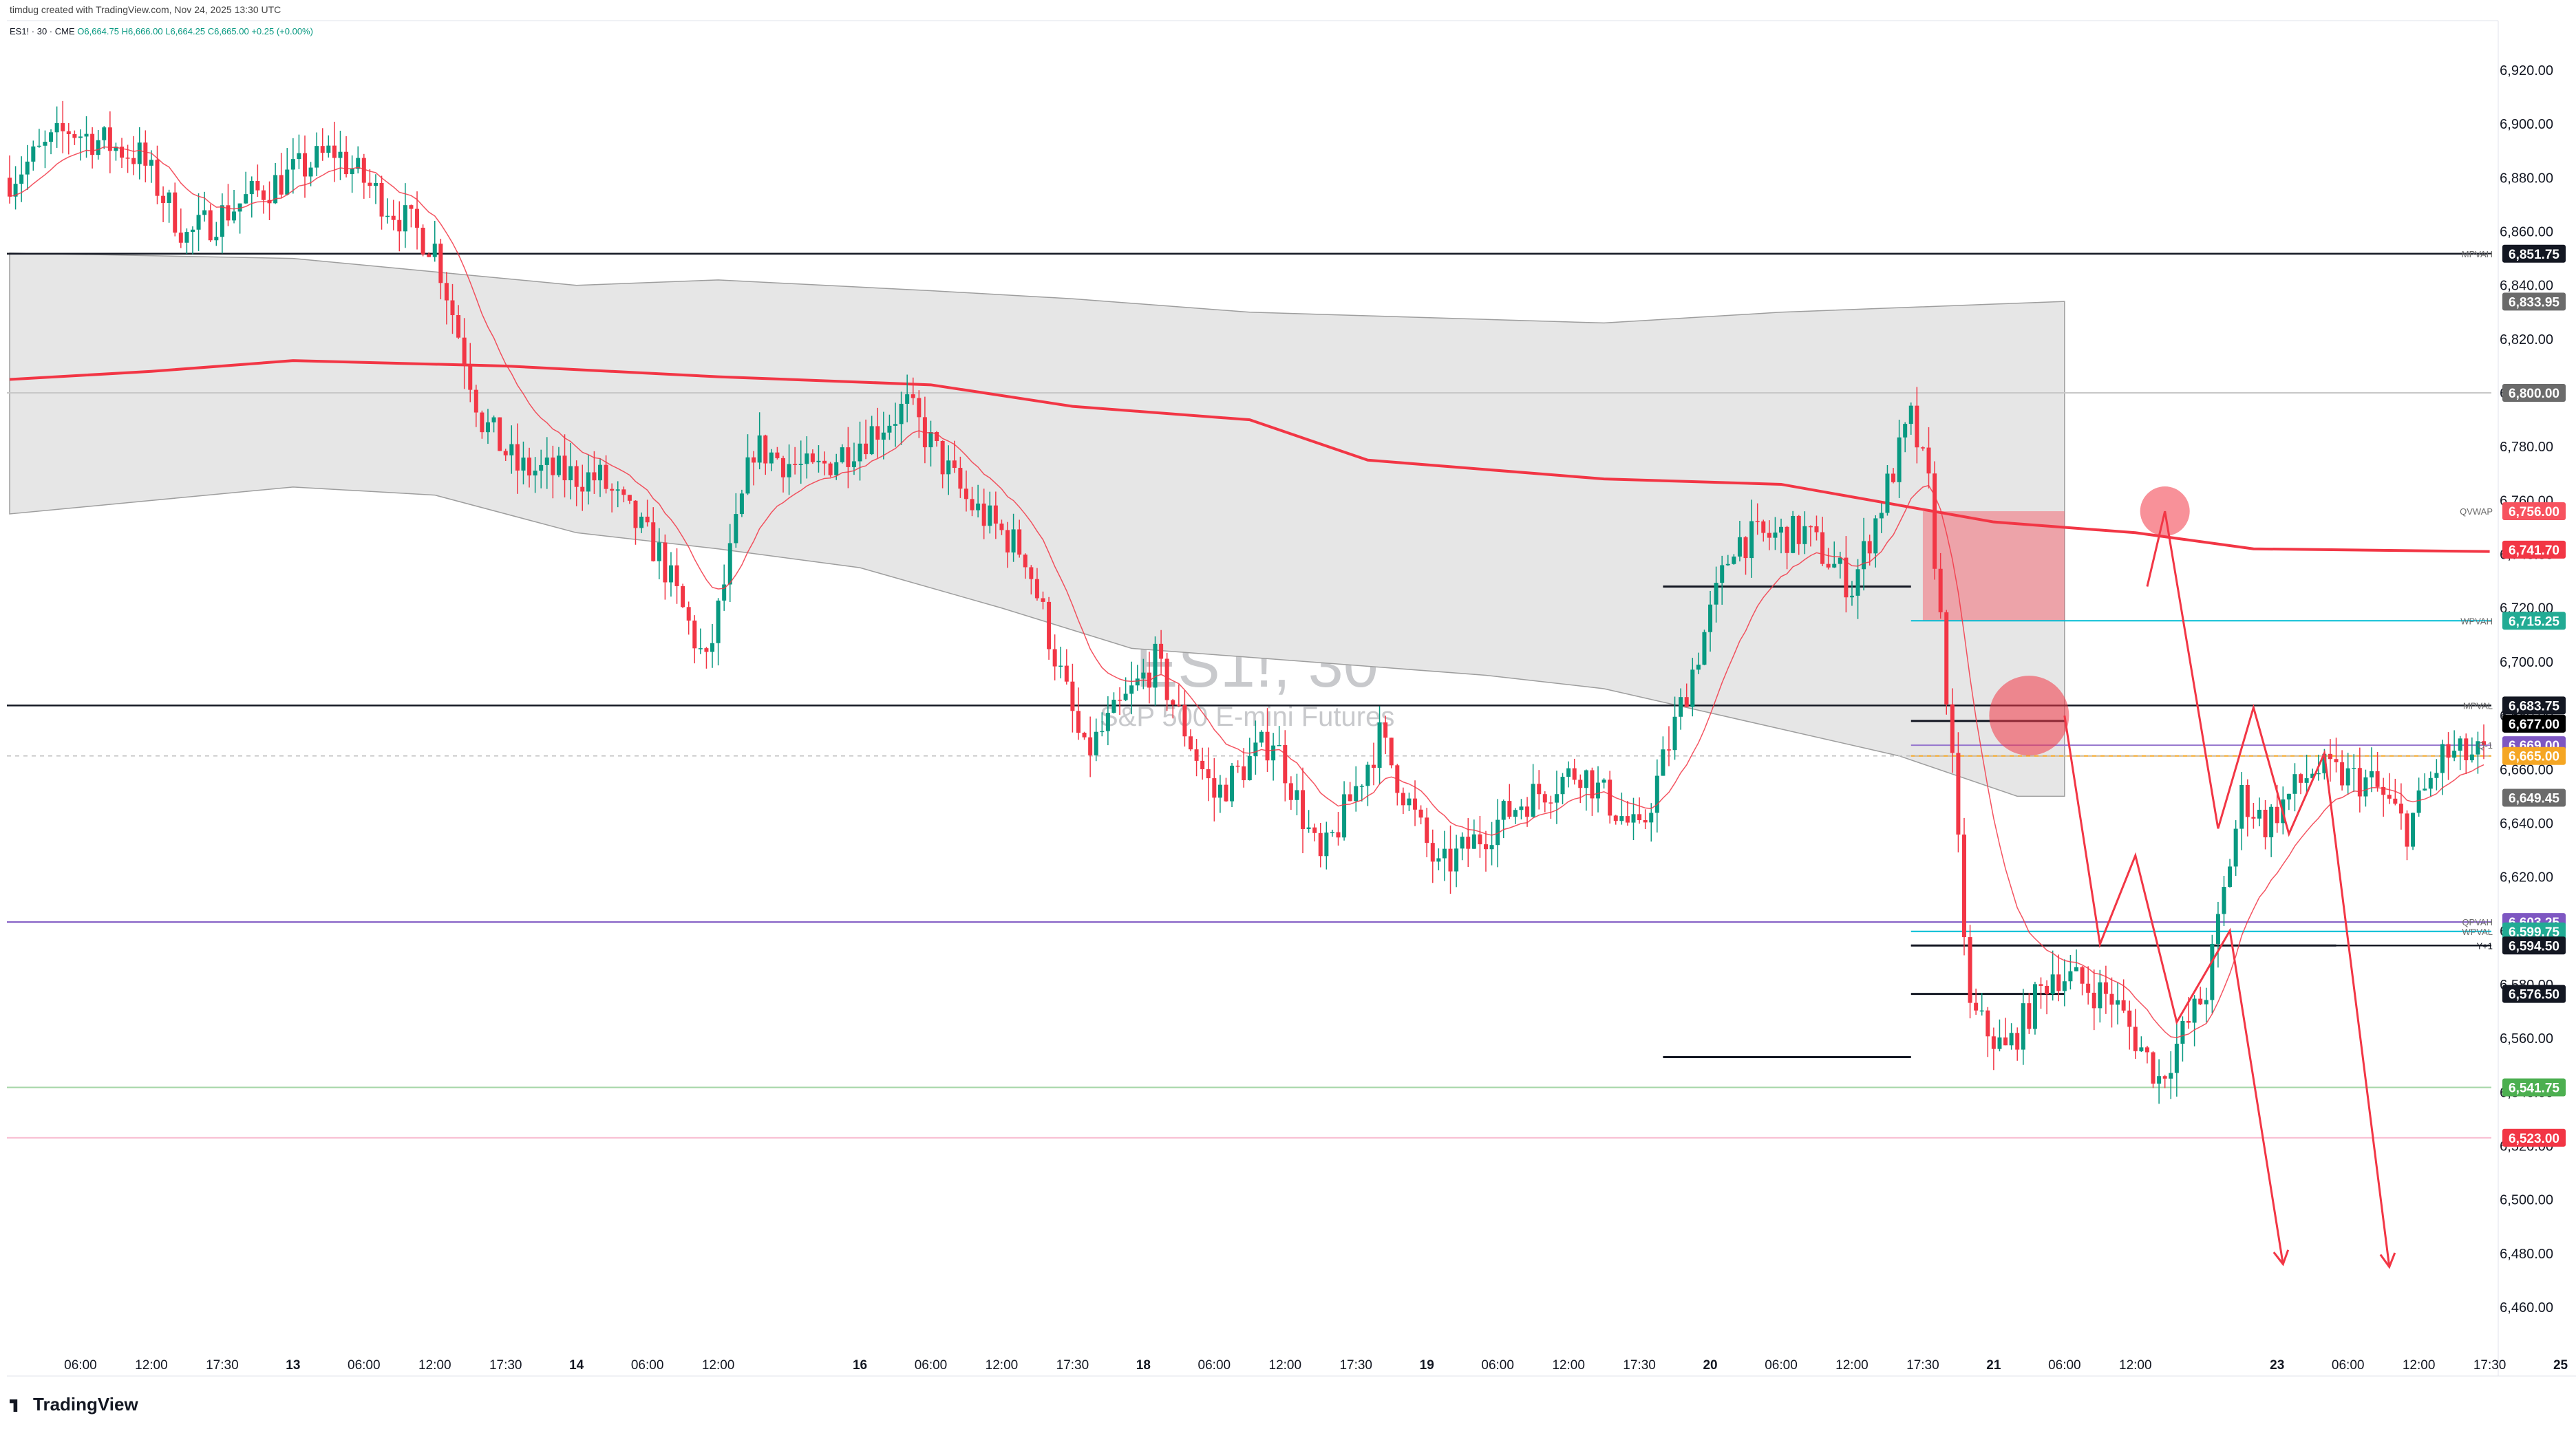  I want to click on x-tick-label: 13, so click(293, 1365).